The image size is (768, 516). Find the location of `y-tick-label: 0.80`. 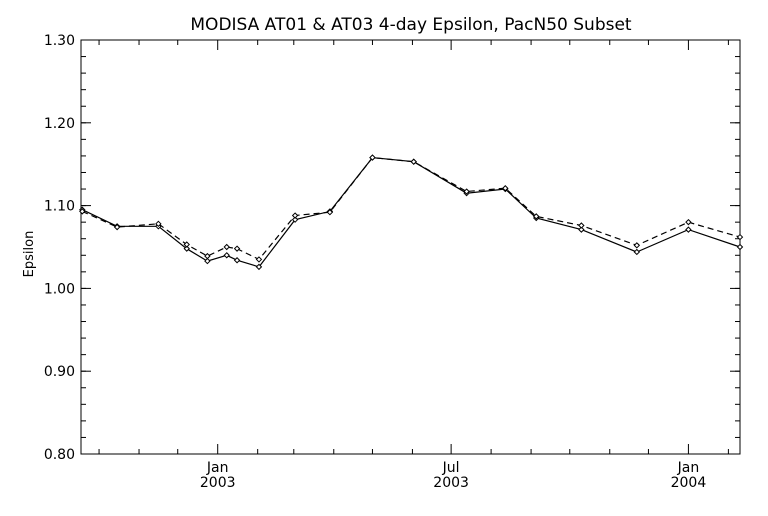

y-tick-label: 0.80 is located at coordinates (59, 455).